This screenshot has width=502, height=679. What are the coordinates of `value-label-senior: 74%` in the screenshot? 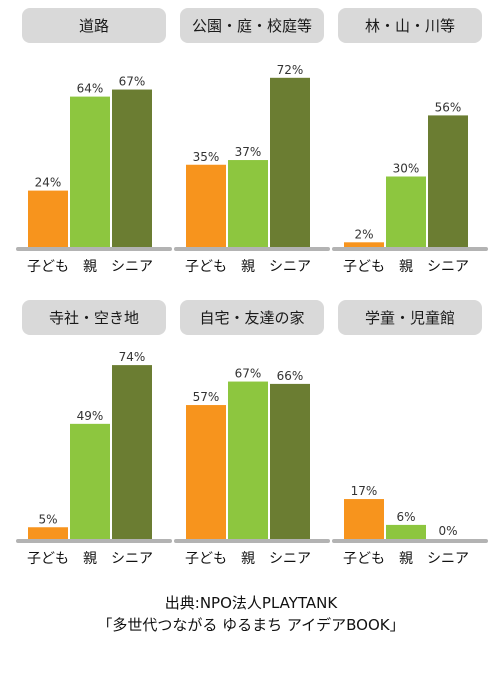 It's located at (132, 357).